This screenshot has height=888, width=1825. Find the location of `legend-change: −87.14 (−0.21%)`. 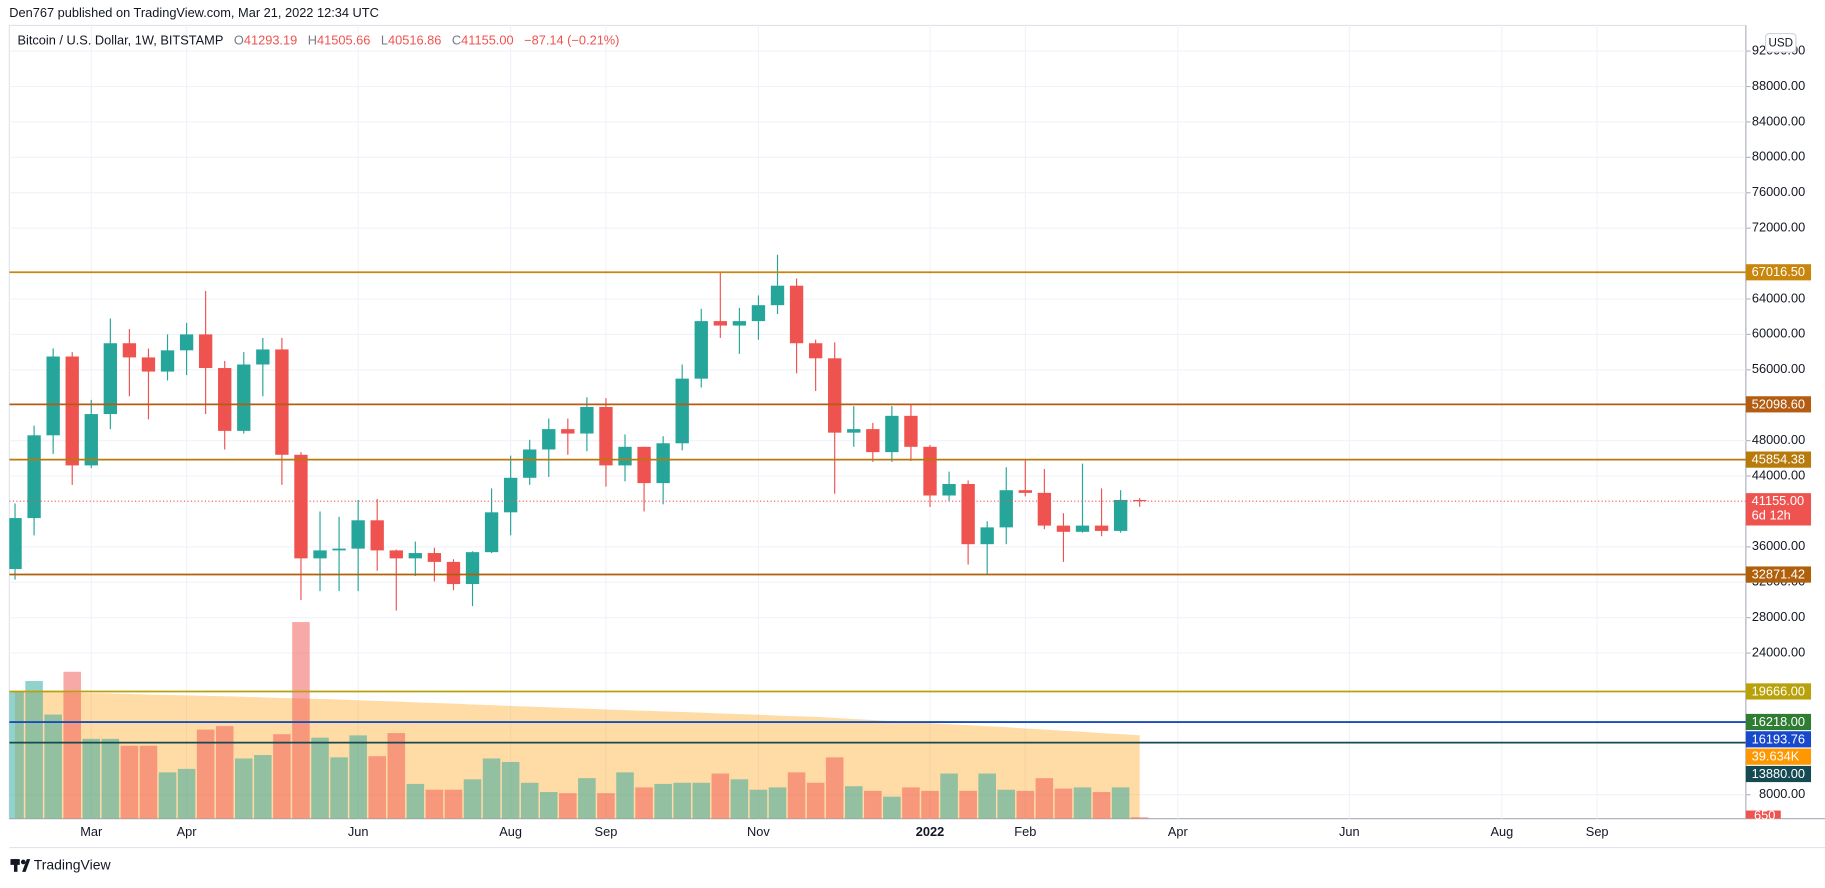

legend-change: −87.14 (−0.21%) is located at coordinates (571, 40).